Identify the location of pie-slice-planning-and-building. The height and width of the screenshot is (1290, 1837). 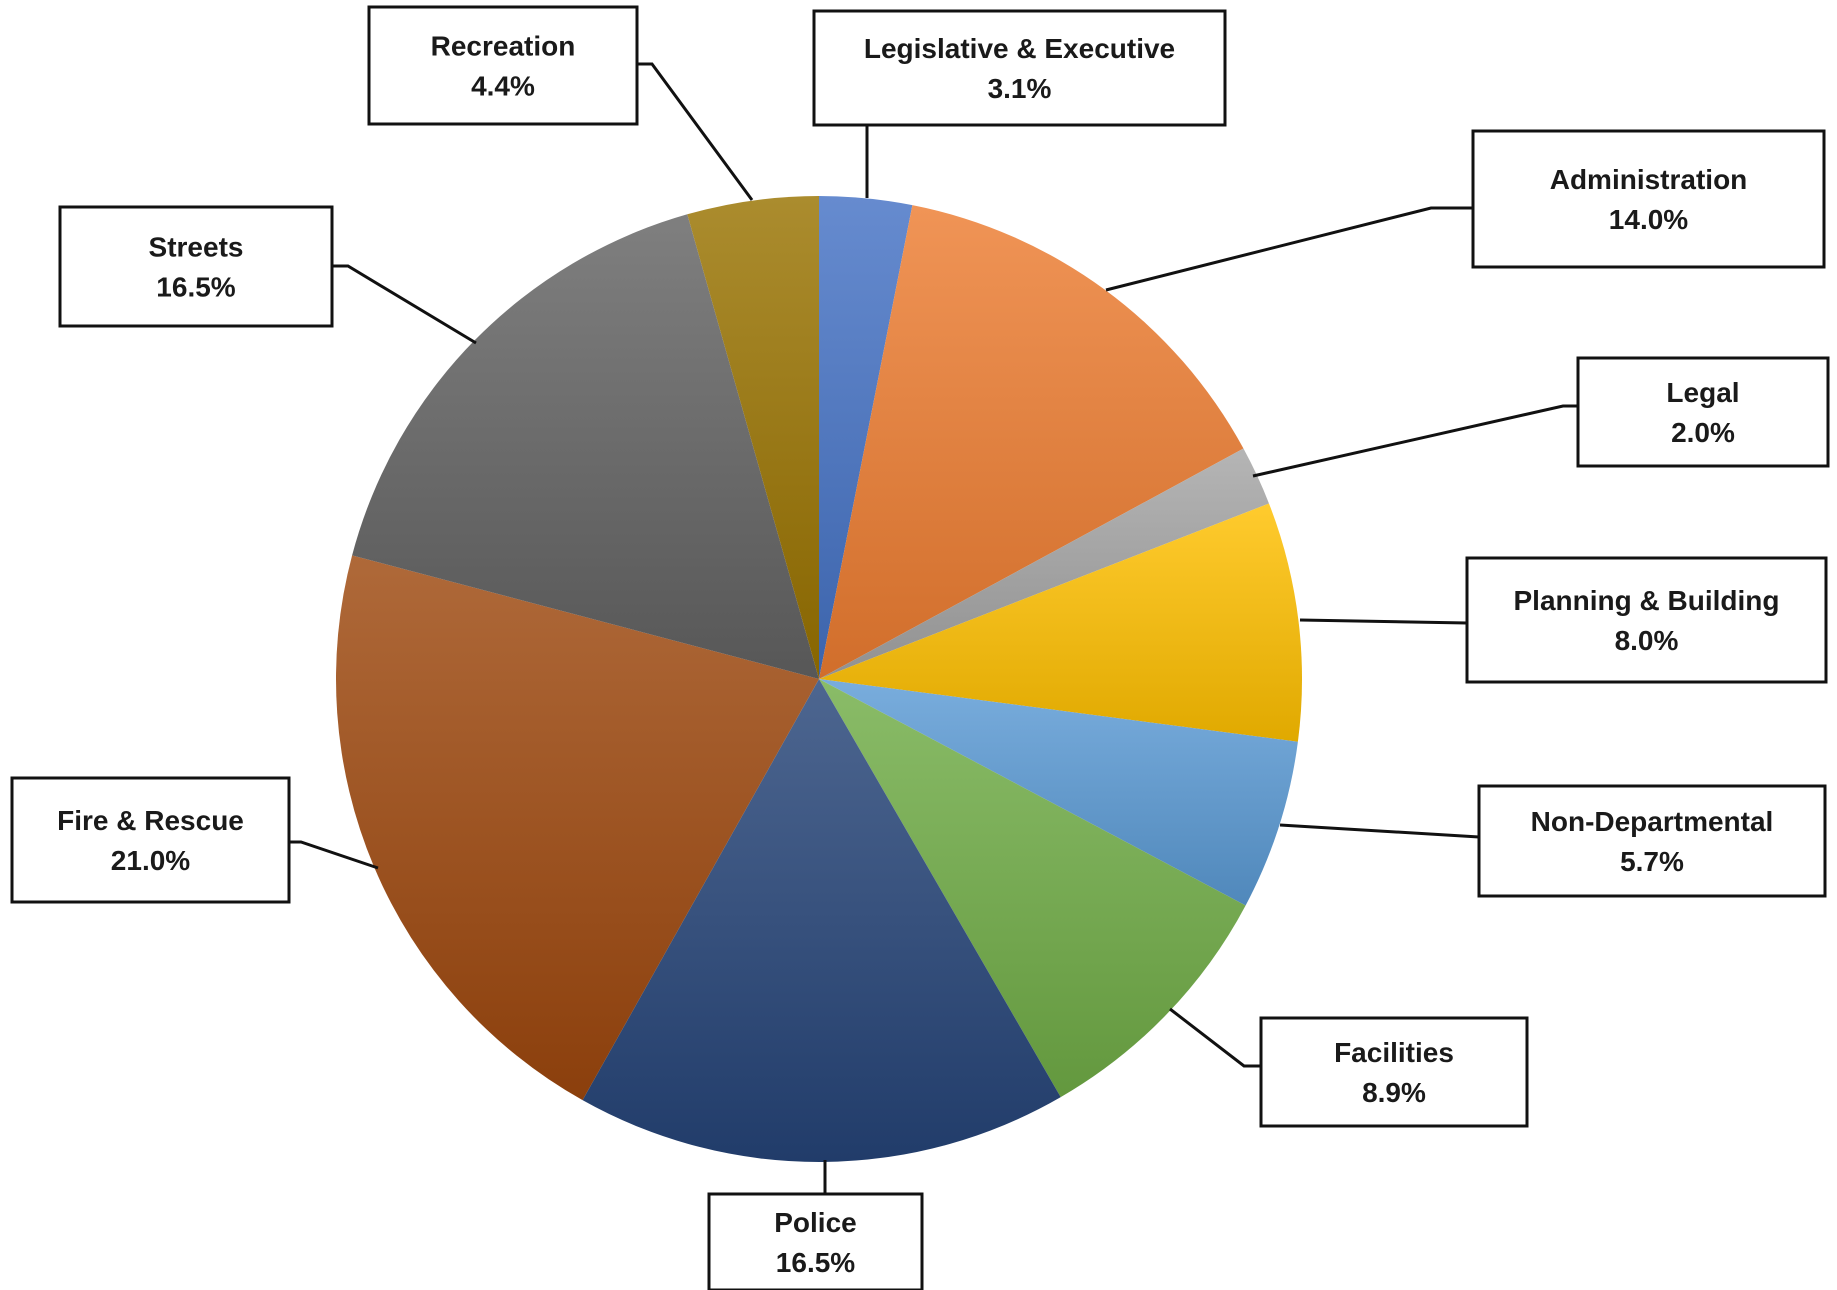
(1061, 622).